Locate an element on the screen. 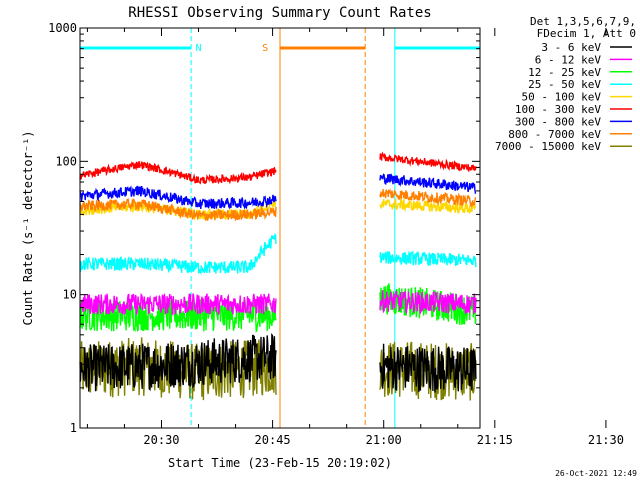 The width and height of the screenshot is (640, 480). y-tick-label-100: 100 is located at coordinates (66, 161).